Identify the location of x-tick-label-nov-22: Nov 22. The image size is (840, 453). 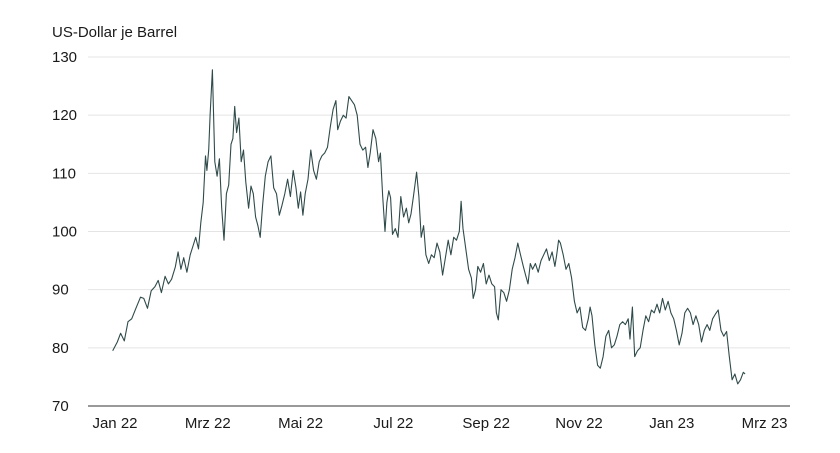
(579, 423).